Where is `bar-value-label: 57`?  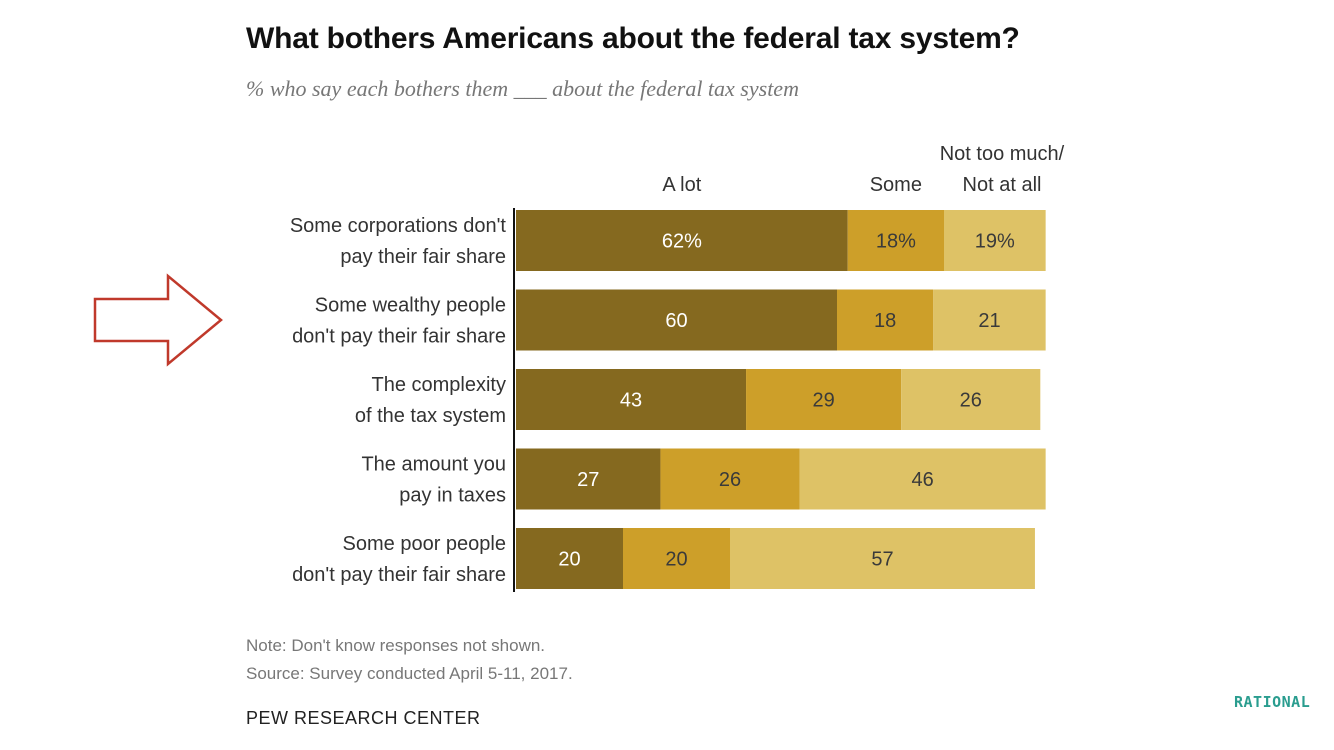 bar-value-label: 57 is located at coordinates (882, 560).